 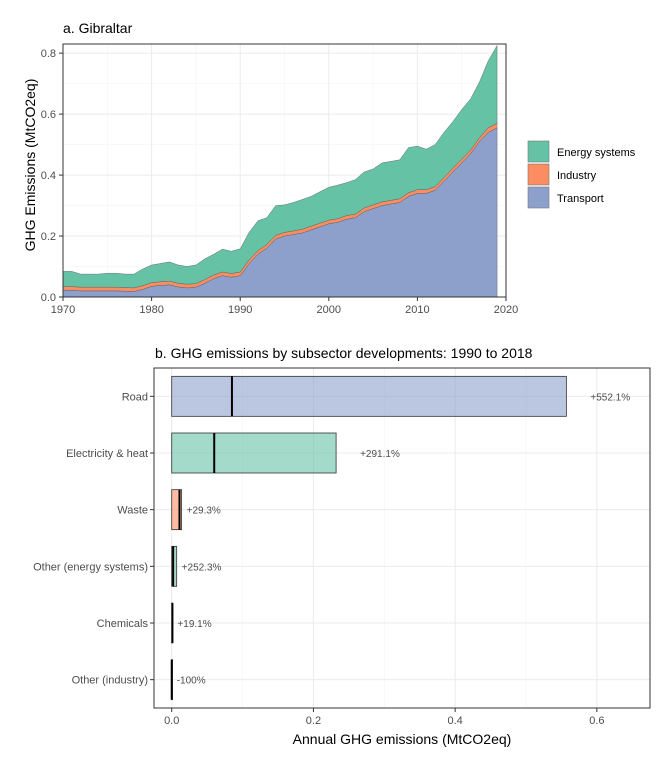 I want to click on y-tick-label: 0.2, so click(x=48, y=237).